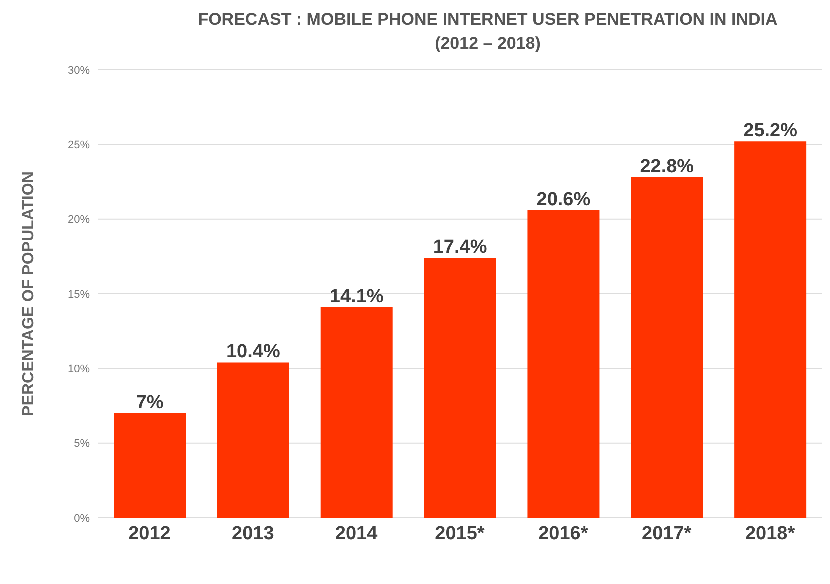 This screenshot has width=830, height=584. Describe the element at coordinates (770, 533) in the screenshot. I see `x-tick-label: 2018*` at that location.